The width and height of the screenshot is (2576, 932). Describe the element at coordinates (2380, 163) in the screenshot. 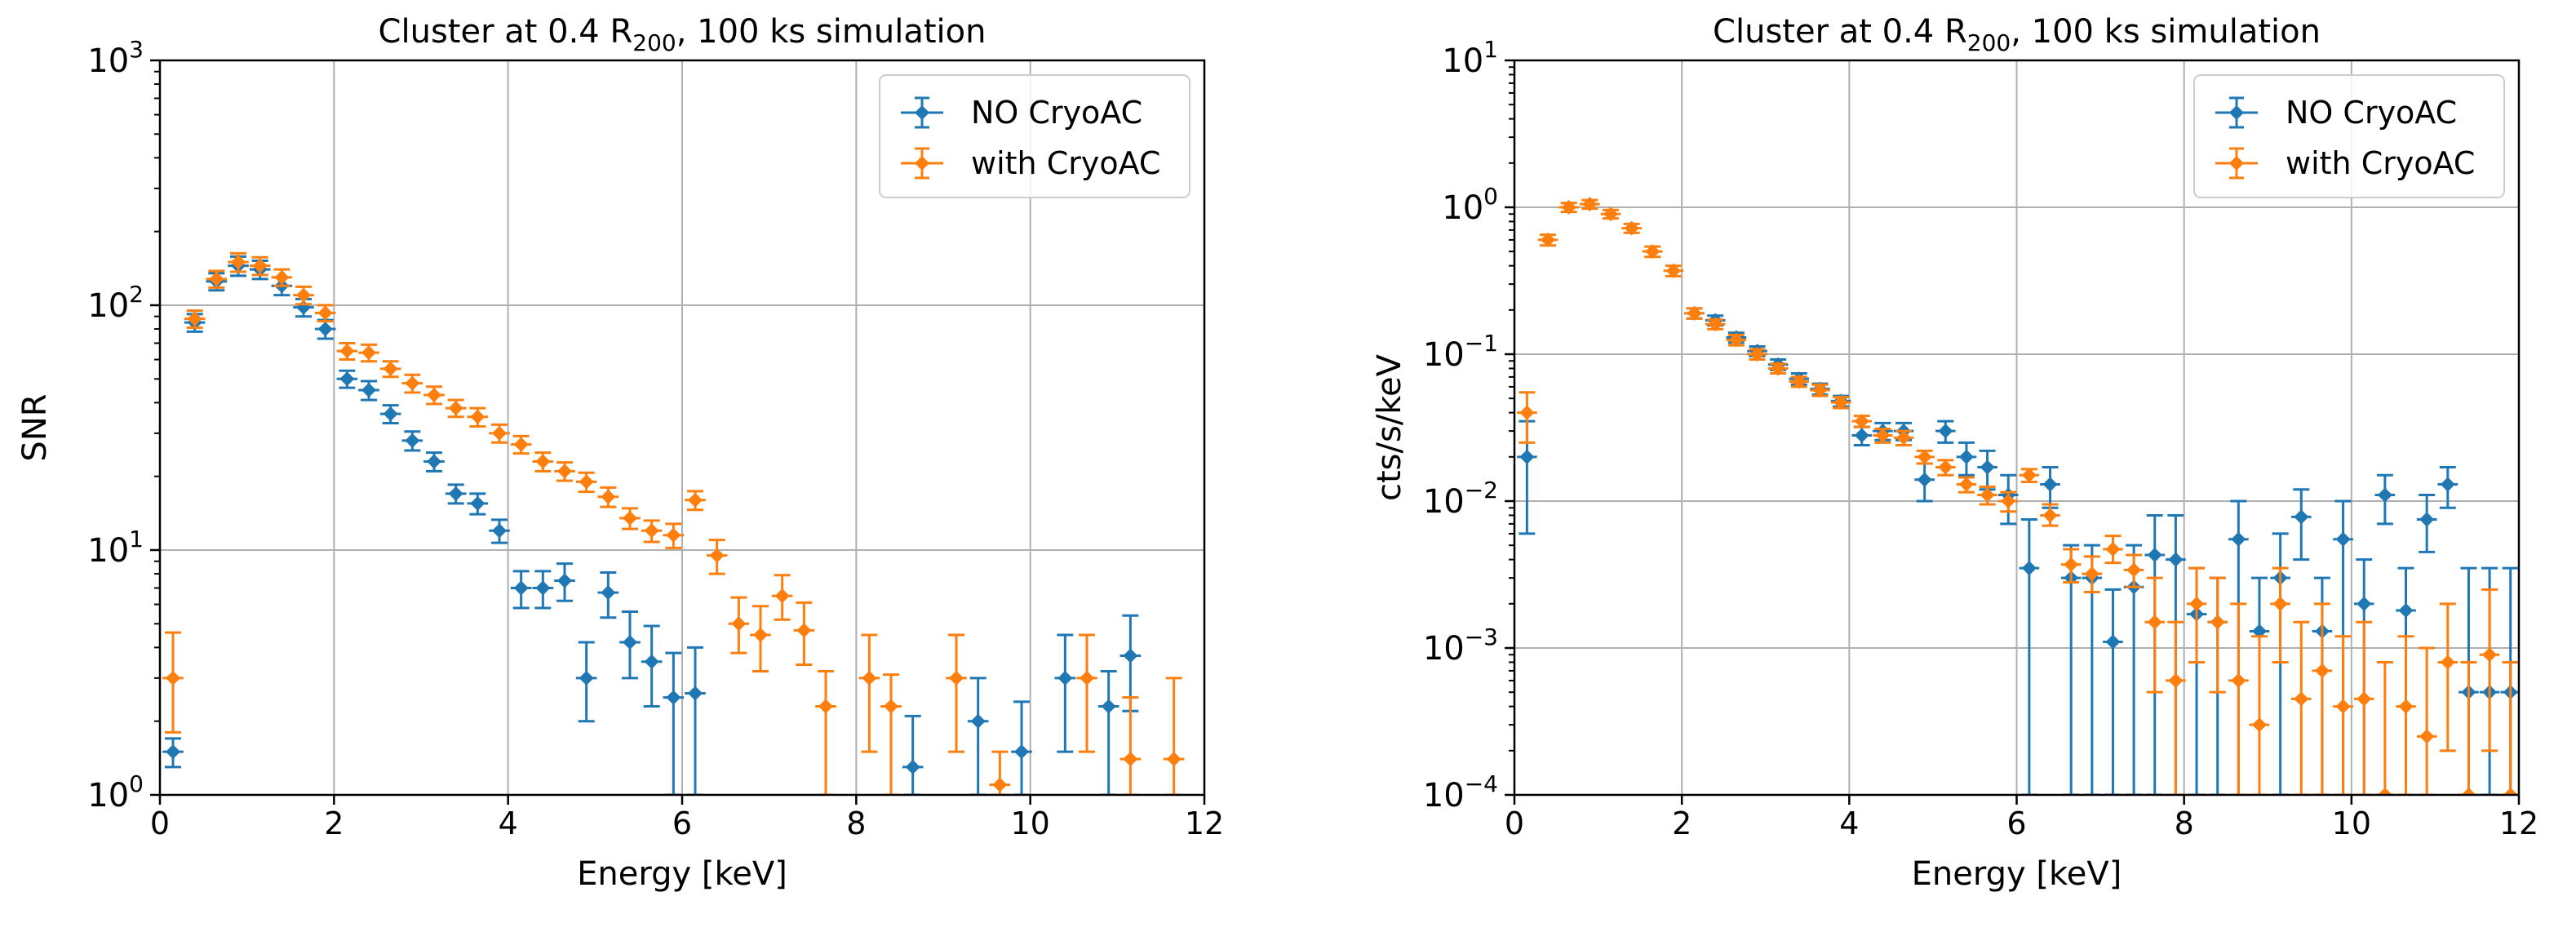

I see `legend-label: with CryoAC` at that location.